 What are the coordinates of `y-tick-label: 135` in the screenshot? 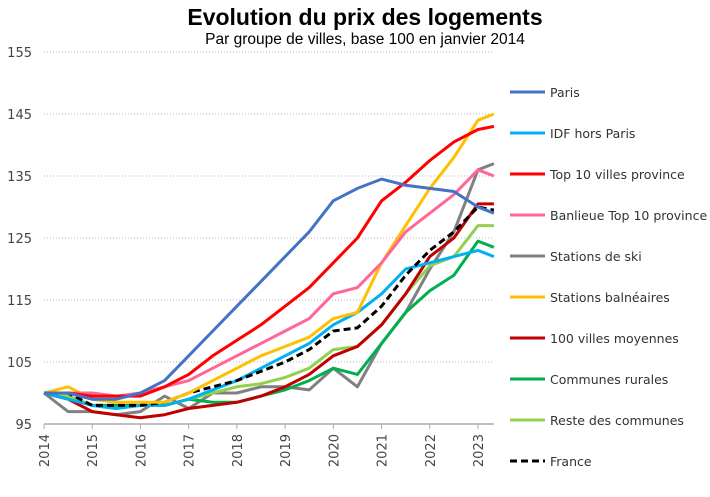 It's located at (19, 177).